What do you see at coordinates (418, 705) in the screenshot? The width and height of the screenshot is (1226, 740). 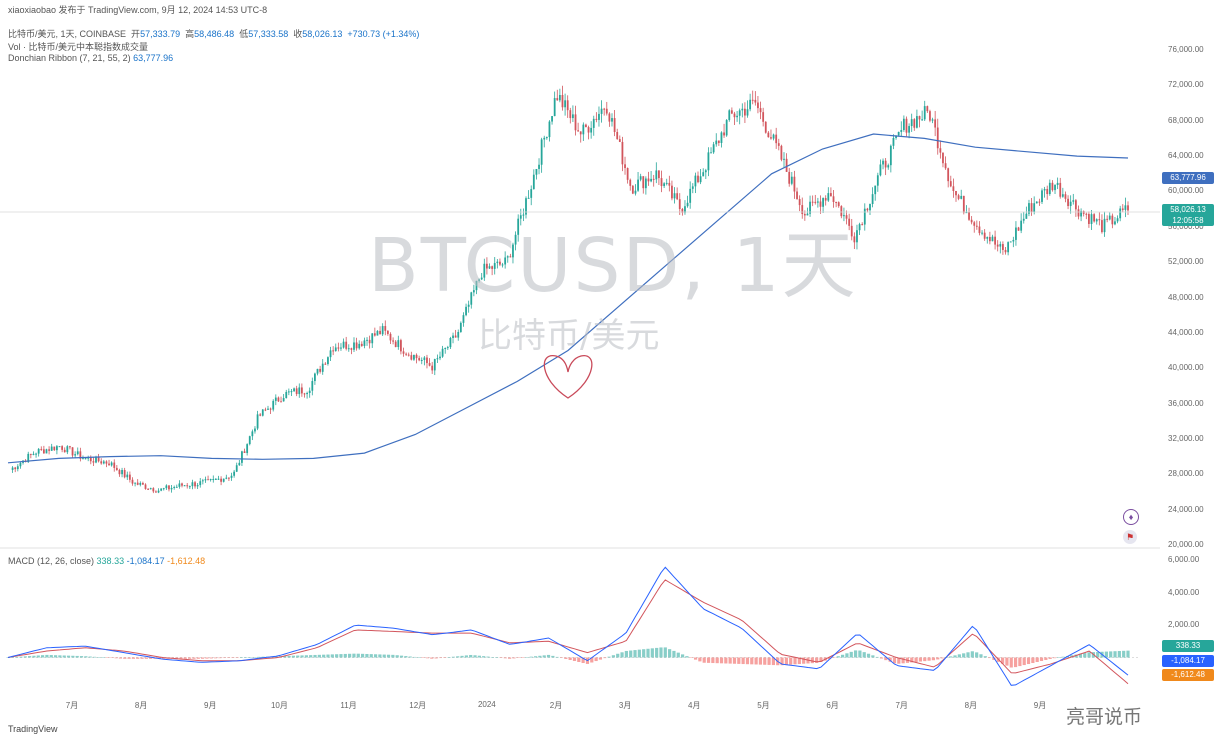 I see `time-tick-label: 12月` at bounding box center [418, 705].